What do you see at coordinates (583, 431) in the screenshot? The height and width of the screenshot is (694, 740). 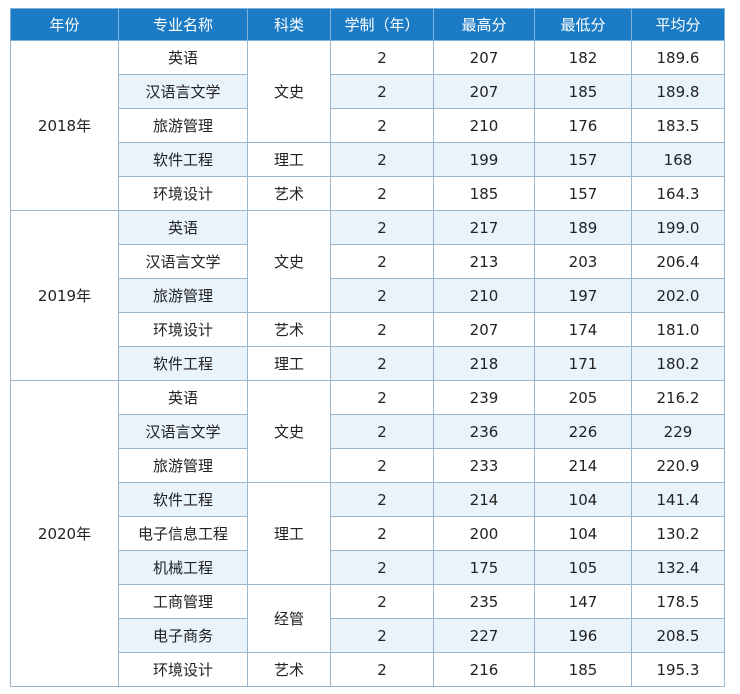 I see `min-score-cell: 226` at bounding box center [583, 431].